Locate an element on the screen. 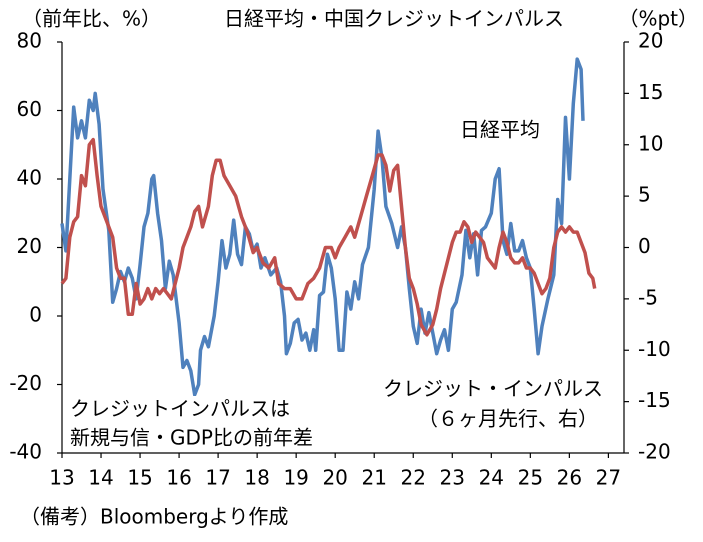 The image size is (703, 542). y2-axis-label: （%pt） is located at coordinates (658, 19).